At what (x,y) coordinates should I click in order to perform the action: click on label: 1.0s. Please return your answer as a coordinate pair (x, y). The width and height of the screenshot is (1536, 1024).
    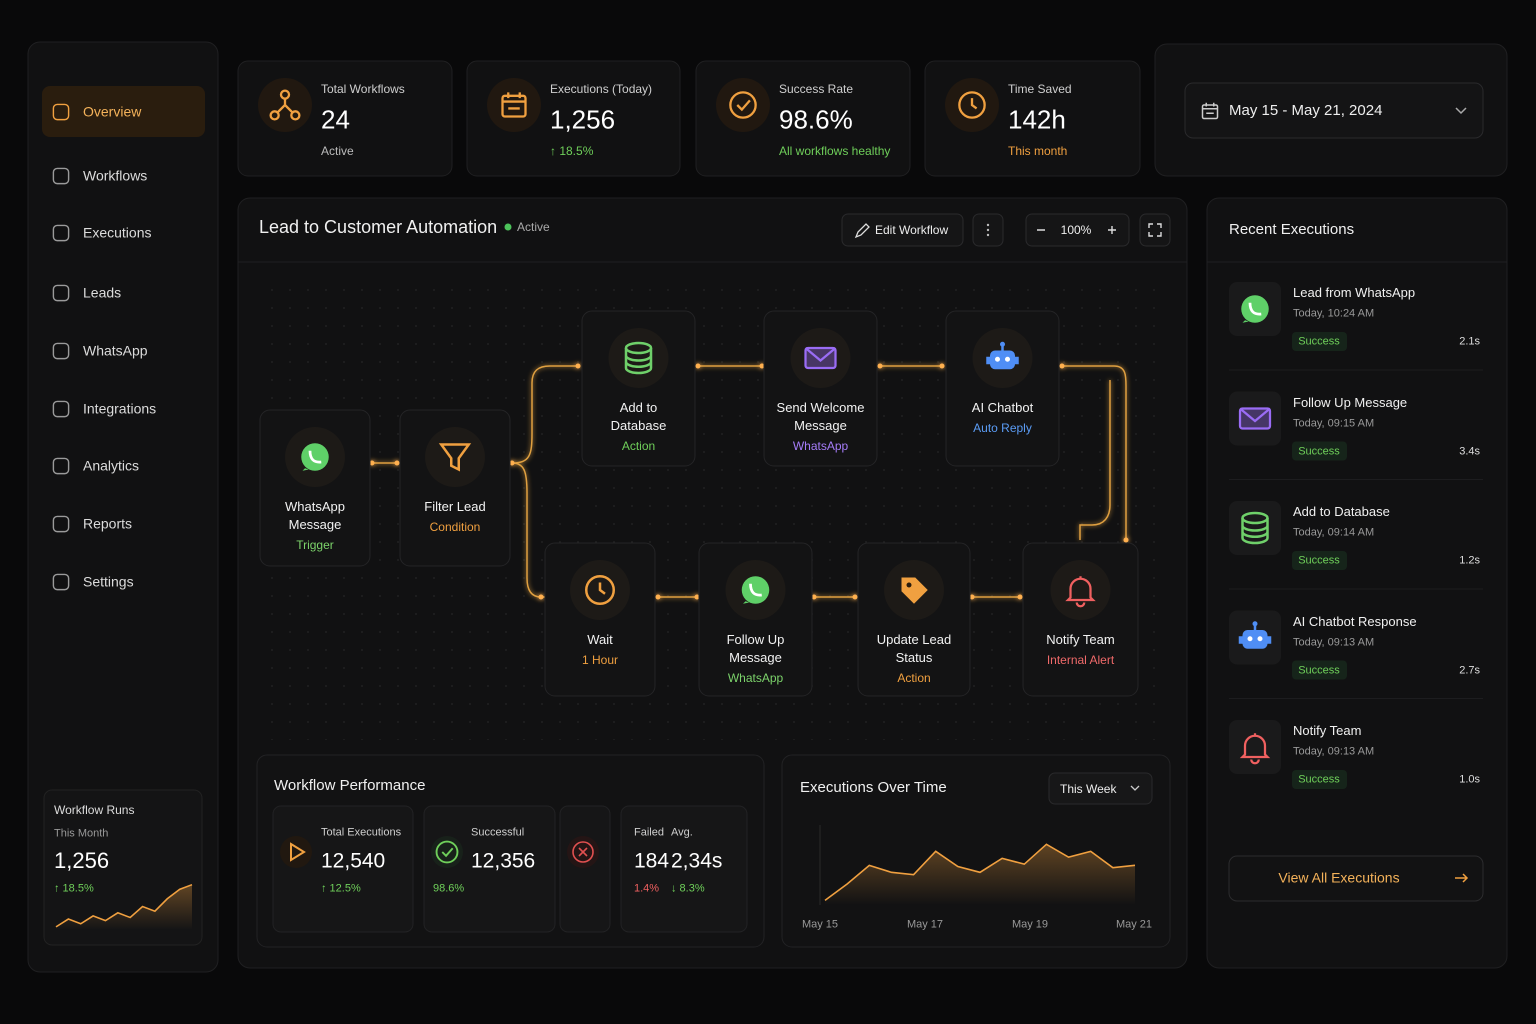
    Looking at the image, I should click on (1469, 779).